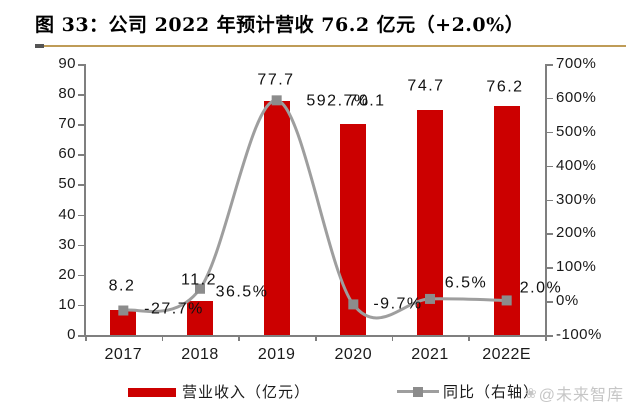 The height and width of the screenshot is (412, 626). I want to click on left-axis-line, so click(85, 199).